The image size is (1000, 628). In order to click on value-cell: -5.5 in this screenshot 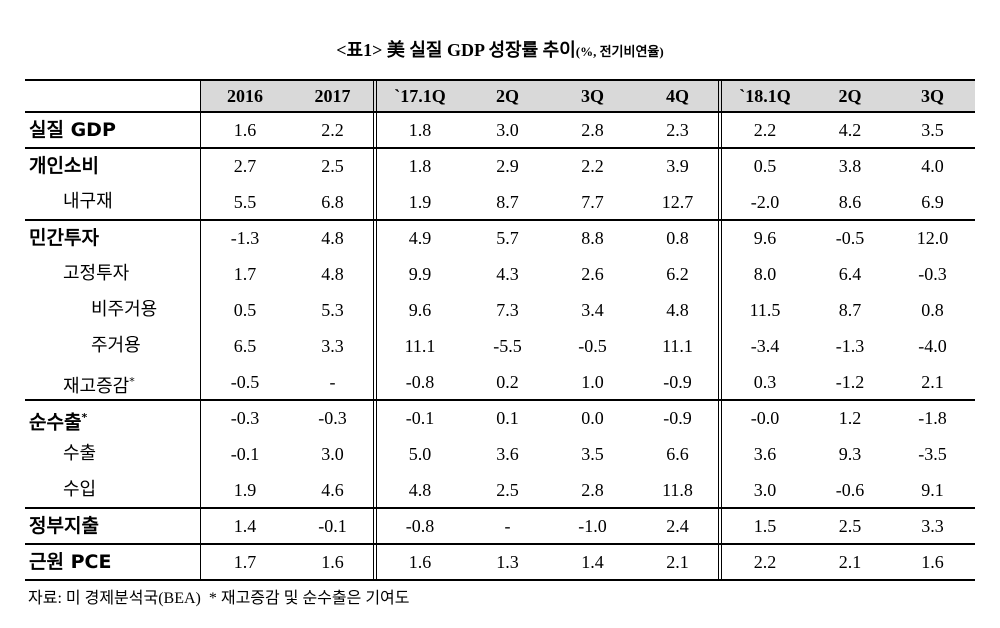, I will do `click(507, 346)`.